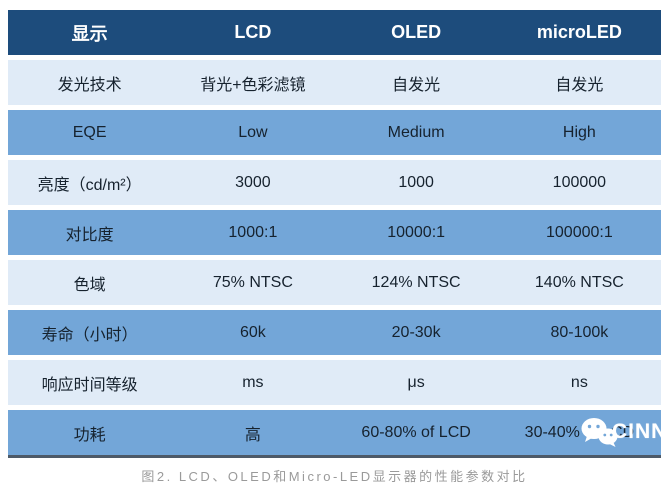 This screenshot has height=491, width=669. I want to click on header-cell-display: 显示, so click(89, 33).